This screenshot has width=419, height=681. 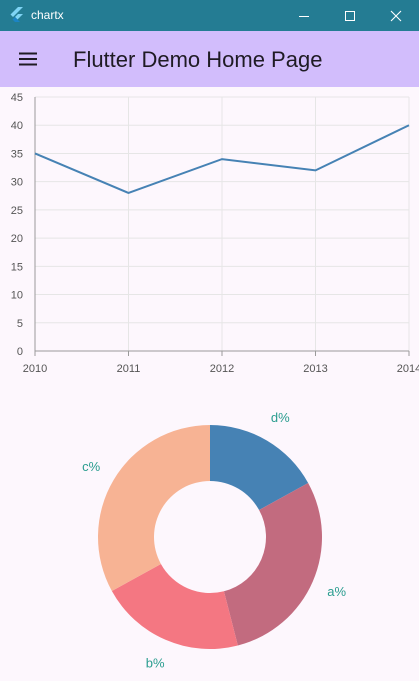 What do you see at coordinates (17, 98) in the screenshot?
I see `y-tick-label: 45` at bounding box center [17, 98].